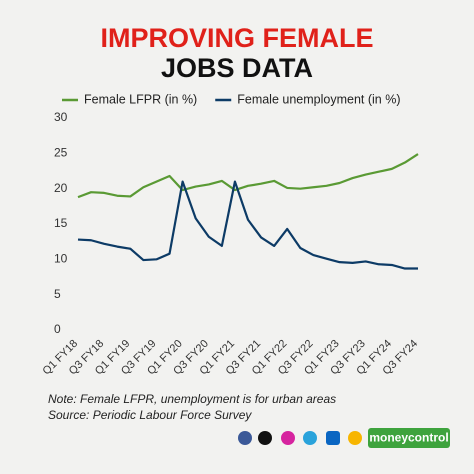 Image resolution: width=474 pixels, height=474 pixels. I want to click on source: Source: Periodic Labour Force Survey, so click(150, 415).